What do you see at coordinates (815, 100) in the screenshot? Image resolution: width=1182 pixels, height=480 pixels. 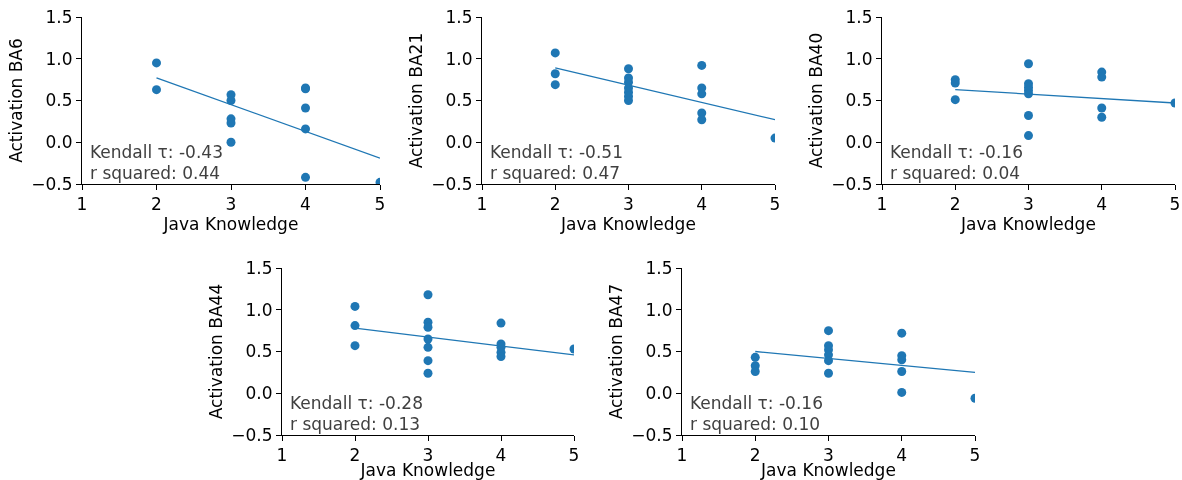 I see `y-axis-title: Activation BA40` at bounding box center [815, 100].